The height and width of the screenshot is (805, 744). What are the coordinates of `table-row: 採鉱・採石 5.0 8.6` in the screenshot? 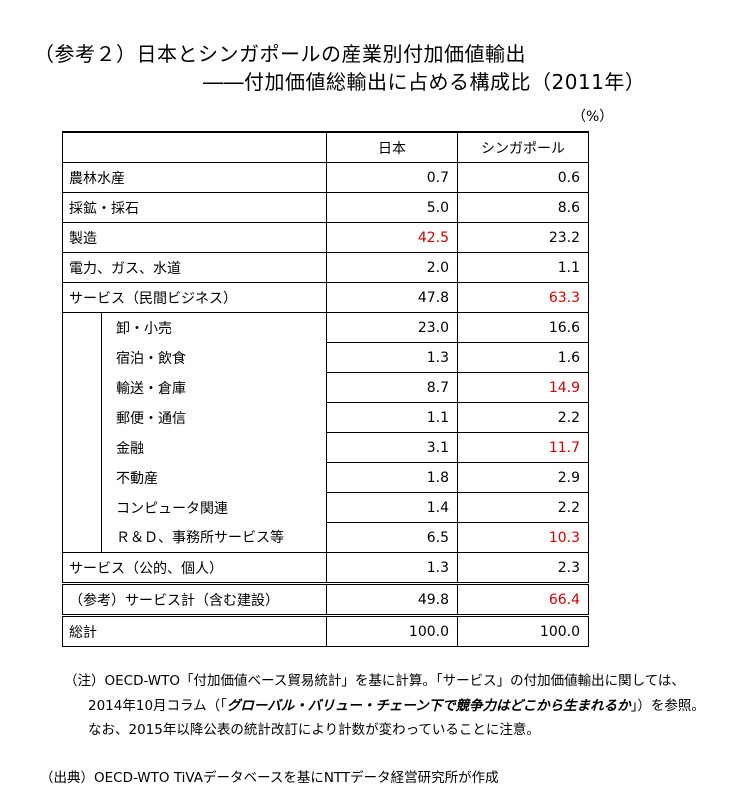 It's located at (325, 207).